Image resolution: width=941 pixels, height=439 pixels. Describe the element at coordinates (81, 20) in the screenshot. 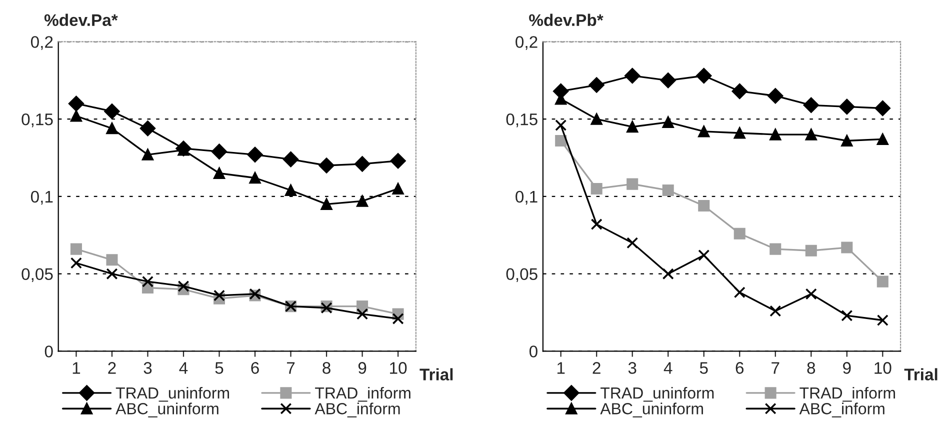

I see `y-axis-title: %dev.Pa*` at that location.